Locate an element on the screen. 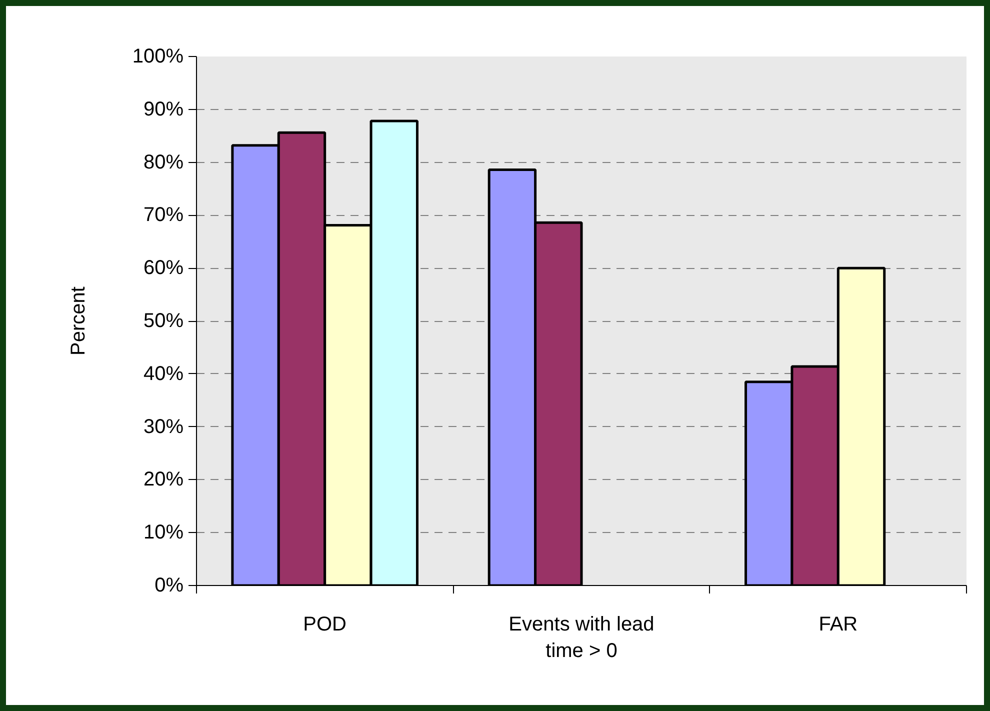 Image resolution: width=990 pixels, height=711 pixels. y-tick-label: 10% is located at coordinates (163, 533).